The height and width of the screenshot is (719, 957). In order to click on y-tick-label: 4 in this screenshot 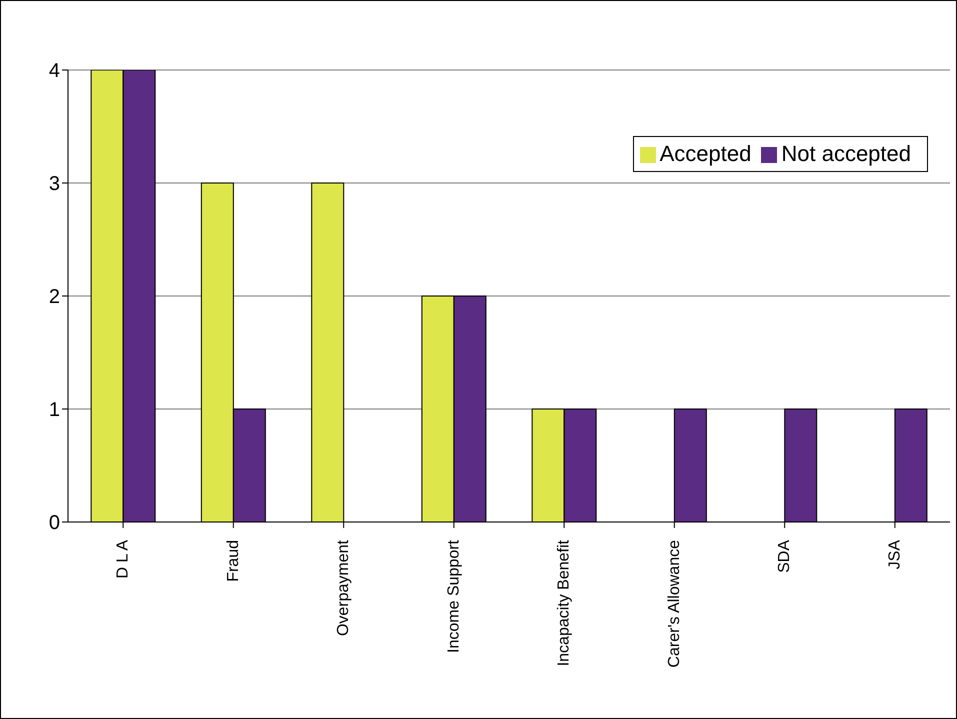, I will do `click(54, 71)`.